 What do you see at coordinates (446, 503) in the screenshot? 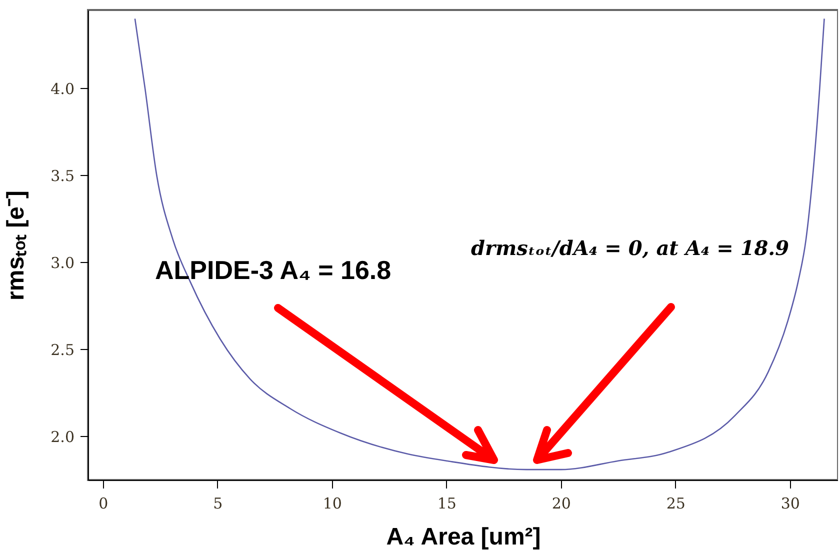
I see `x-tick-label: 15` at bounding box center [446, 503].